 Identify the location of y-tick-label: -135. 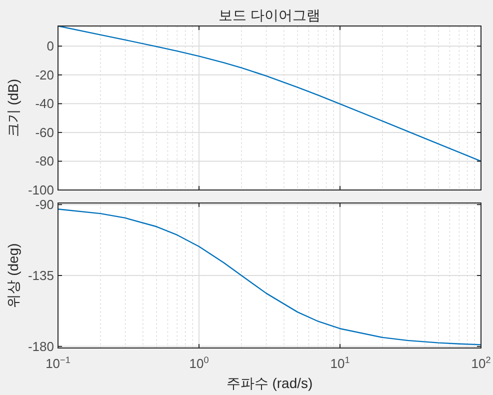
(41, 275).